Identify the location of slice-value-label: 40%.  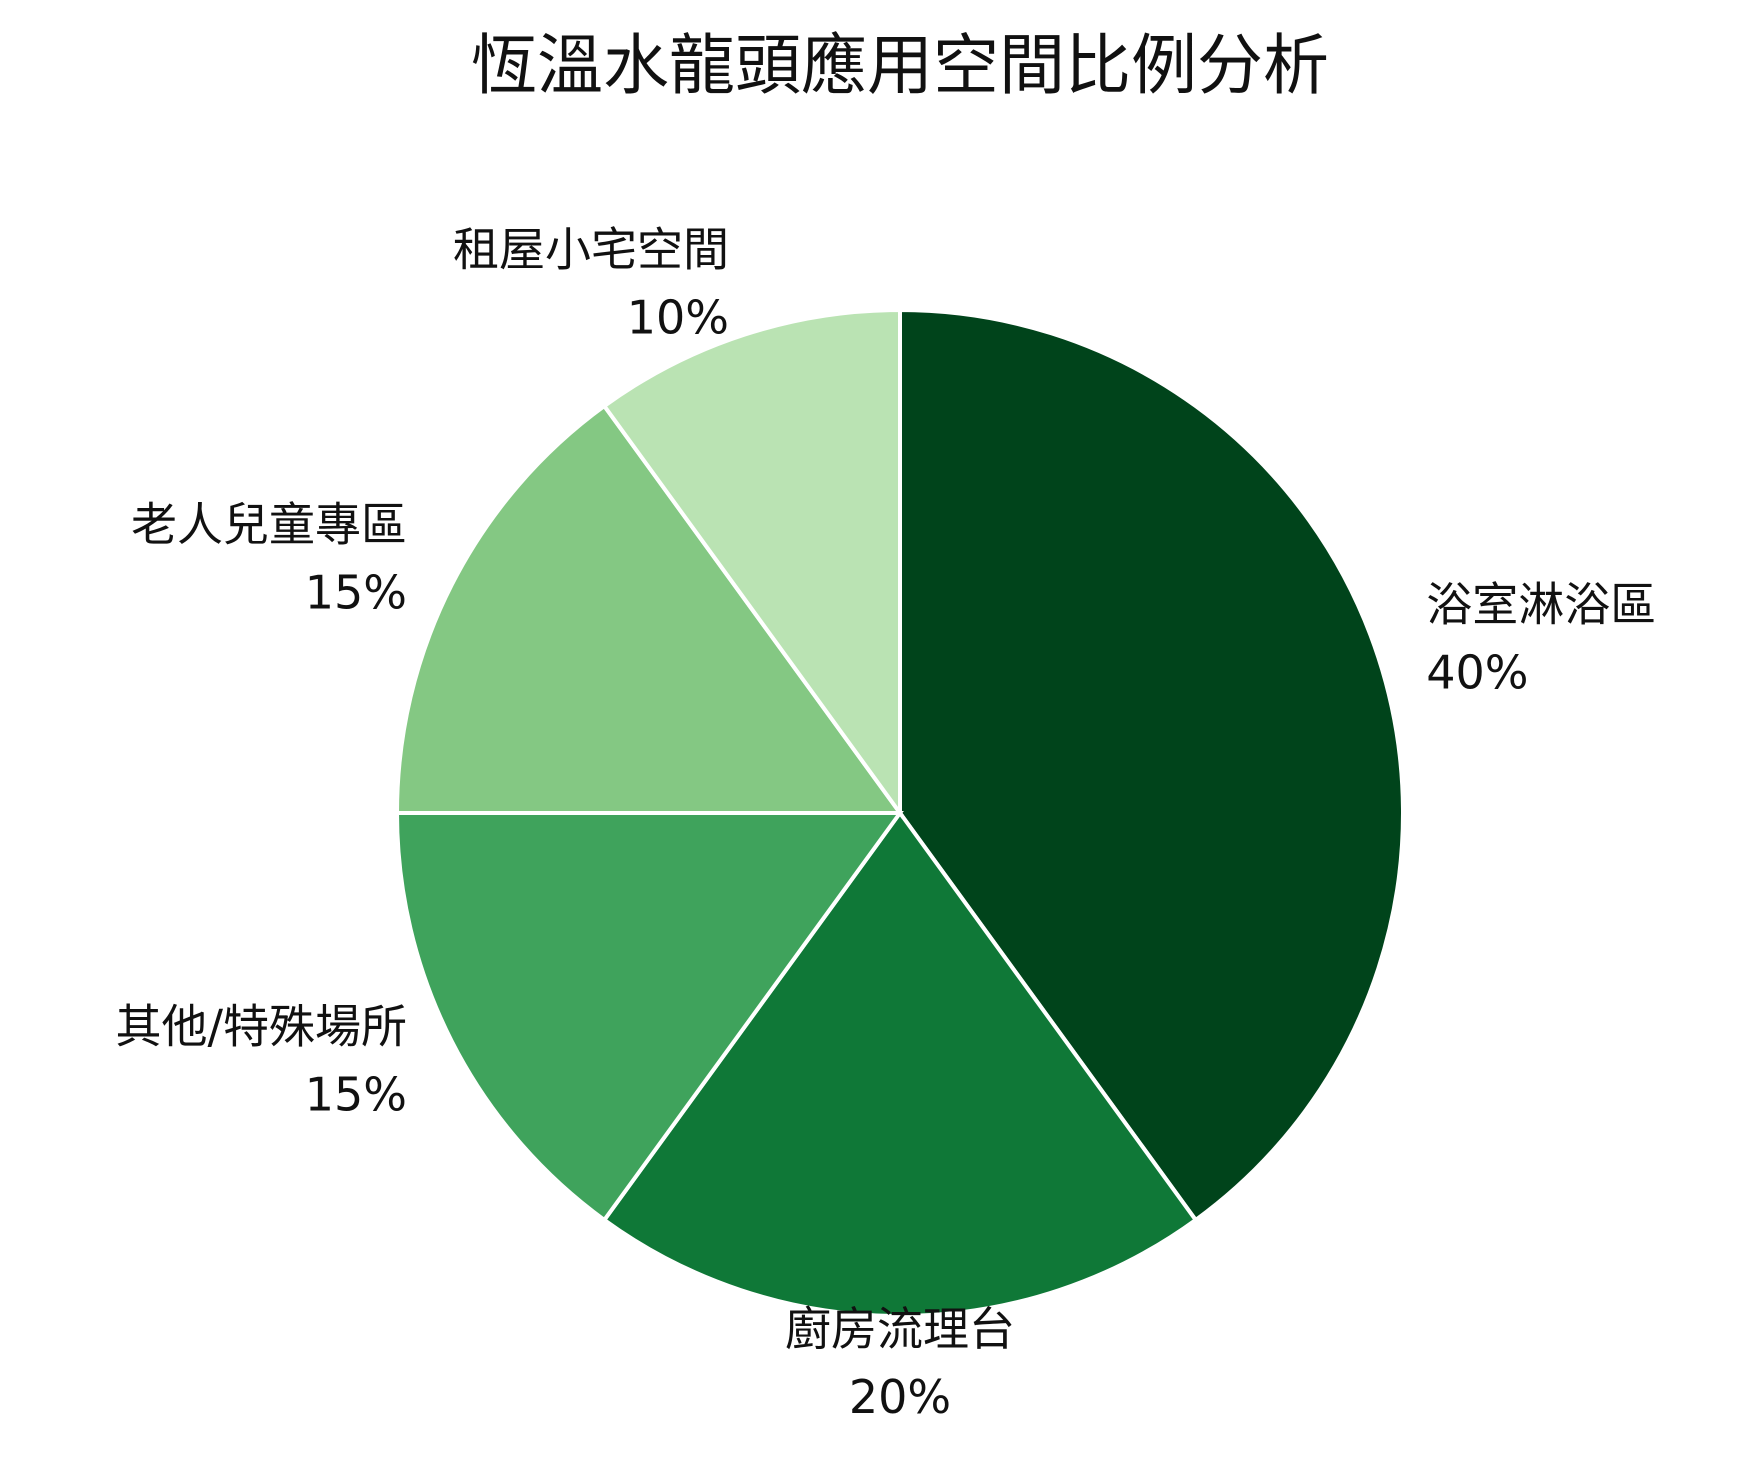
(1477, 673).